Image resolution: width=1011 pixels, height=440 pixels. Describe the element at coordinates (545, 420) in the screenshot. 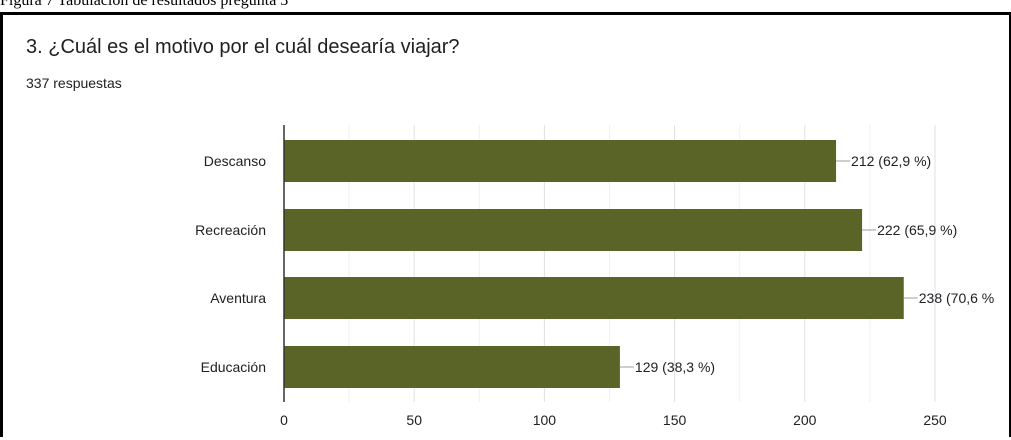

I see `x-tick-label: 100` at that location.